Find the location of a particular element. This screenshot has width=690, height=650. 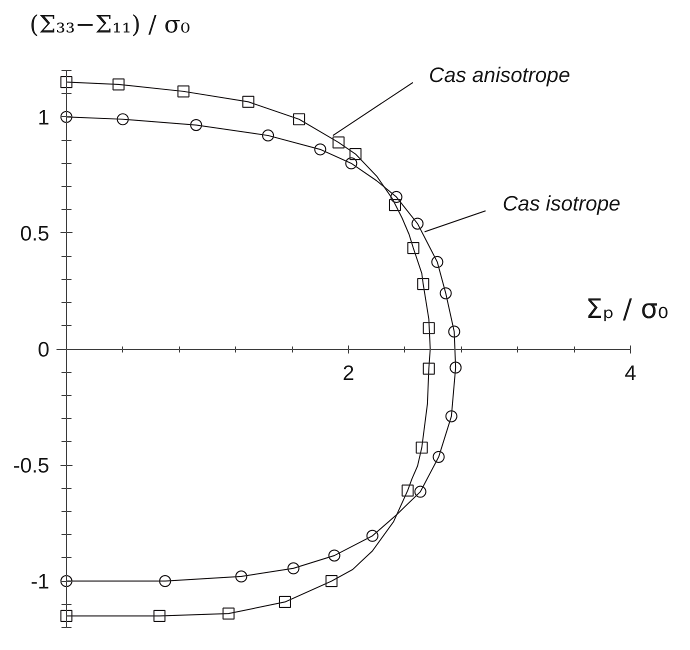

annotation: Cas anisotrope is located at coordinates (499, 75).